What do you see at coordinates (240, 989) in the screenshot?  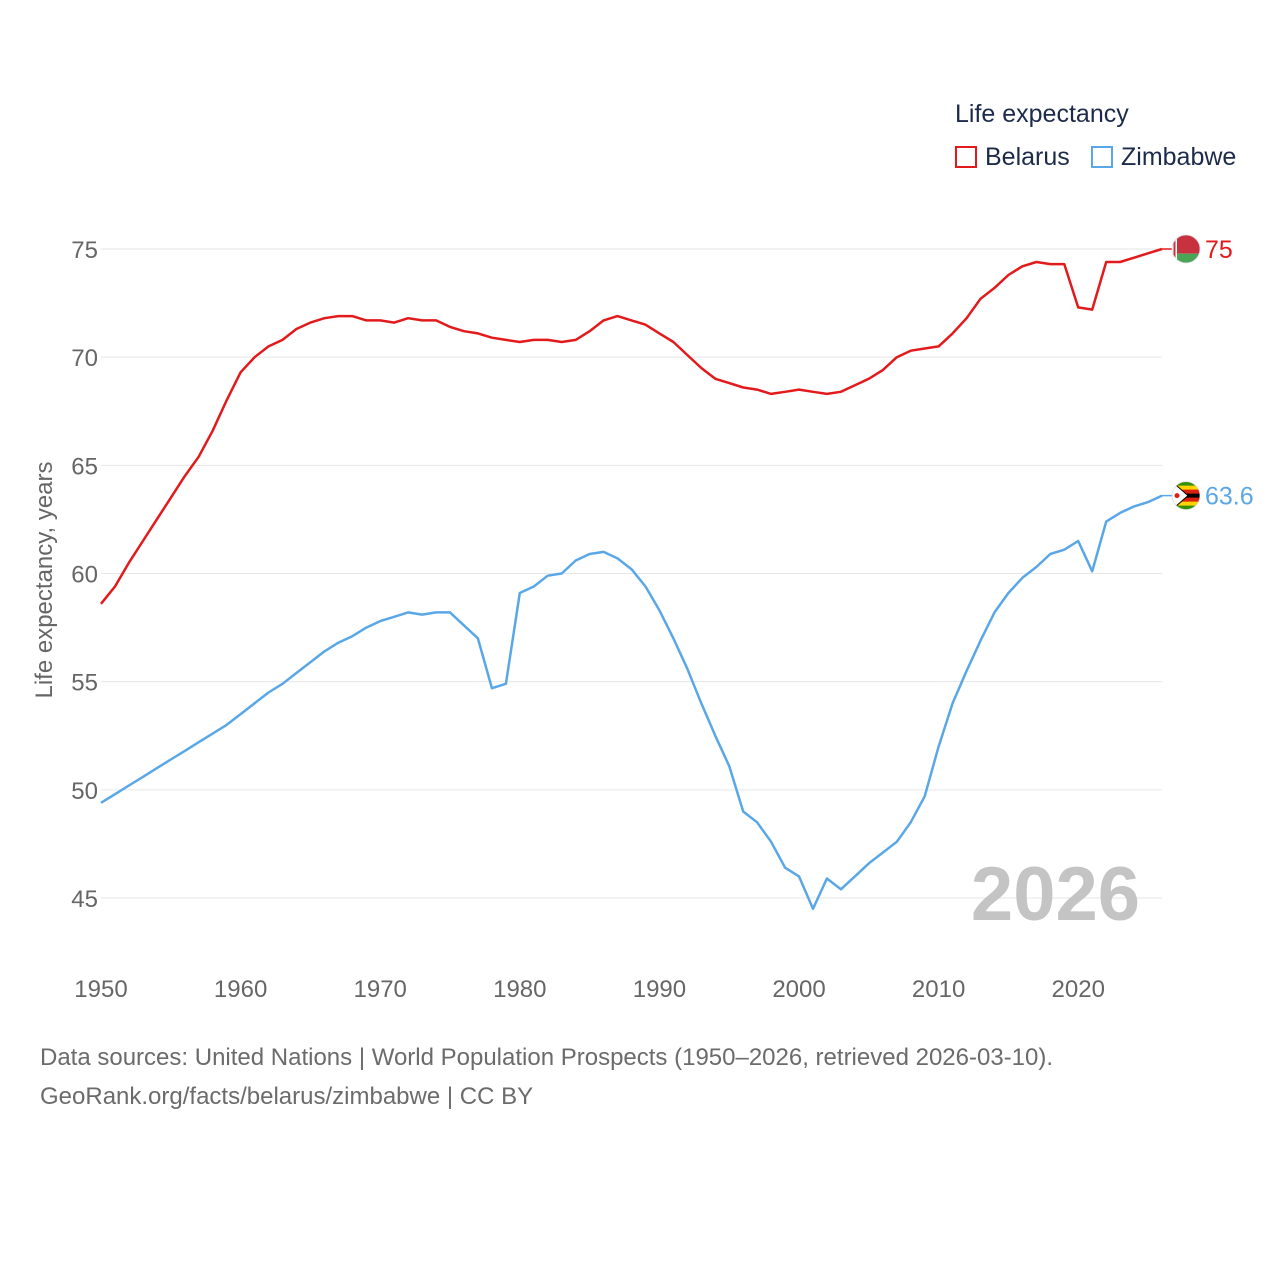 I see `x-tick-label: 1960` at bounding box center [240, 989].